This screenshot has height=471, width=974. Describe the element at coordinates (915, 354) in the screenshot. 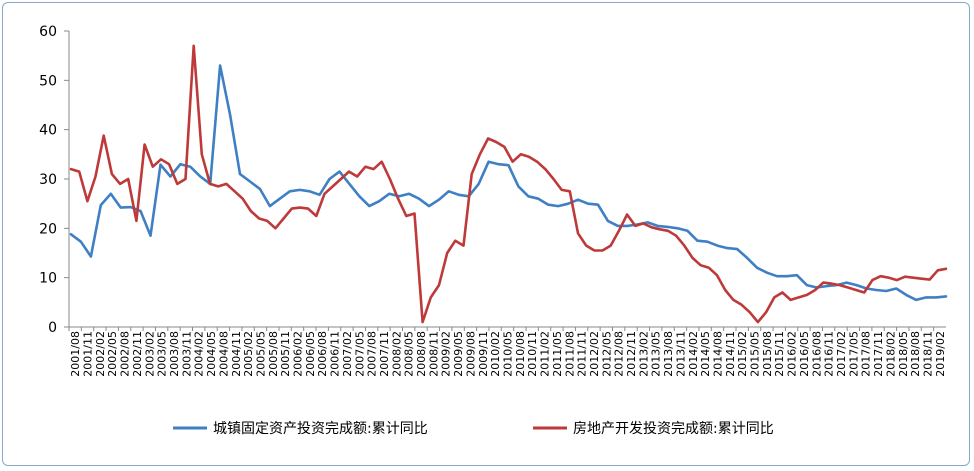

I see `x-tick-label: 2018/08` at that location.